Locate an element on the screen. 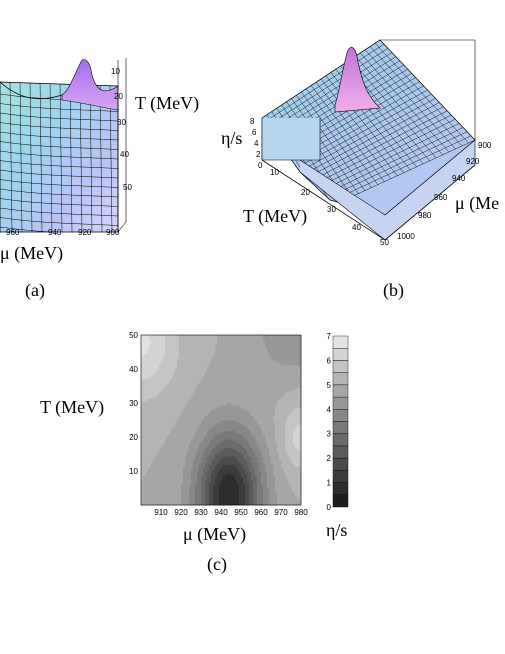 This screenshot has width=505, height=654. panel-b-z-tick: 2 is located at coordinates (258, 154).